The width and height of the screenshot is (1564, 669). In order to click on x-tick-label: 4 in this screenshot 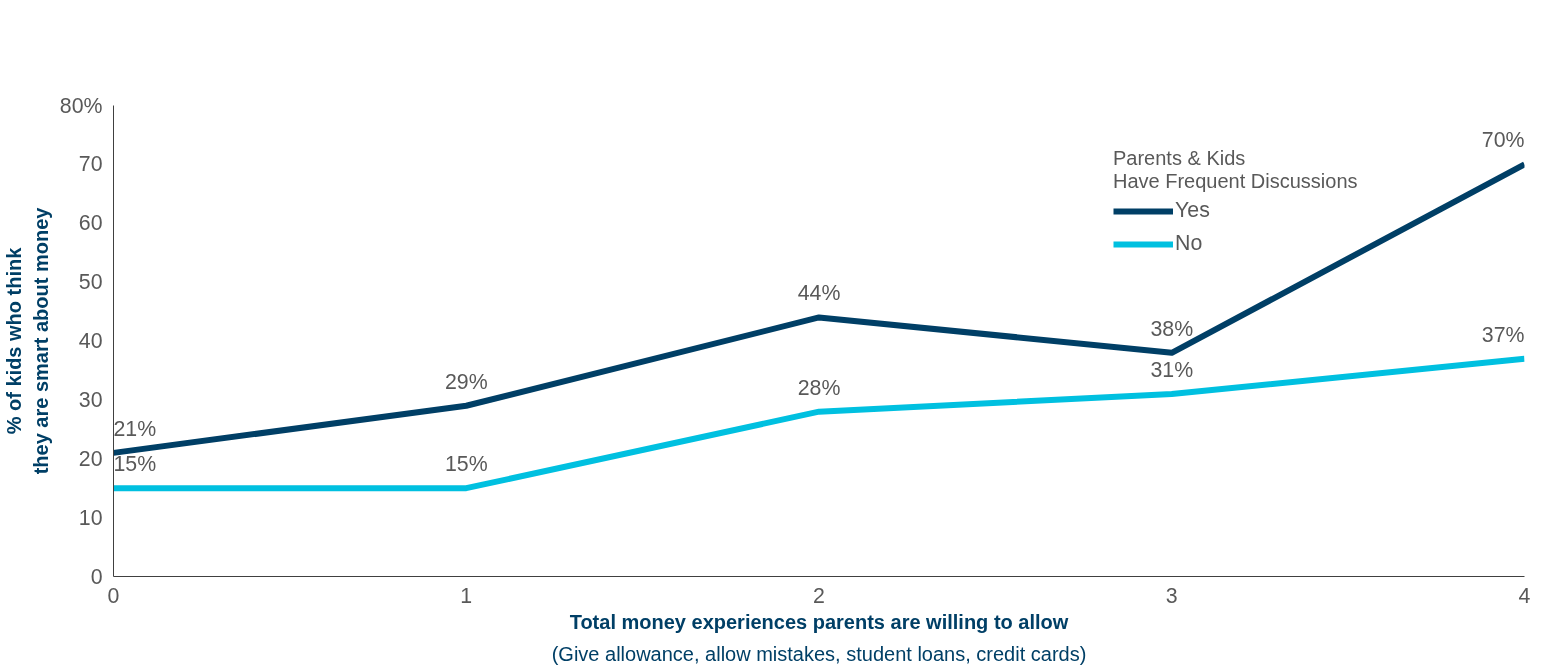, I will do `click(1524, 595)`.